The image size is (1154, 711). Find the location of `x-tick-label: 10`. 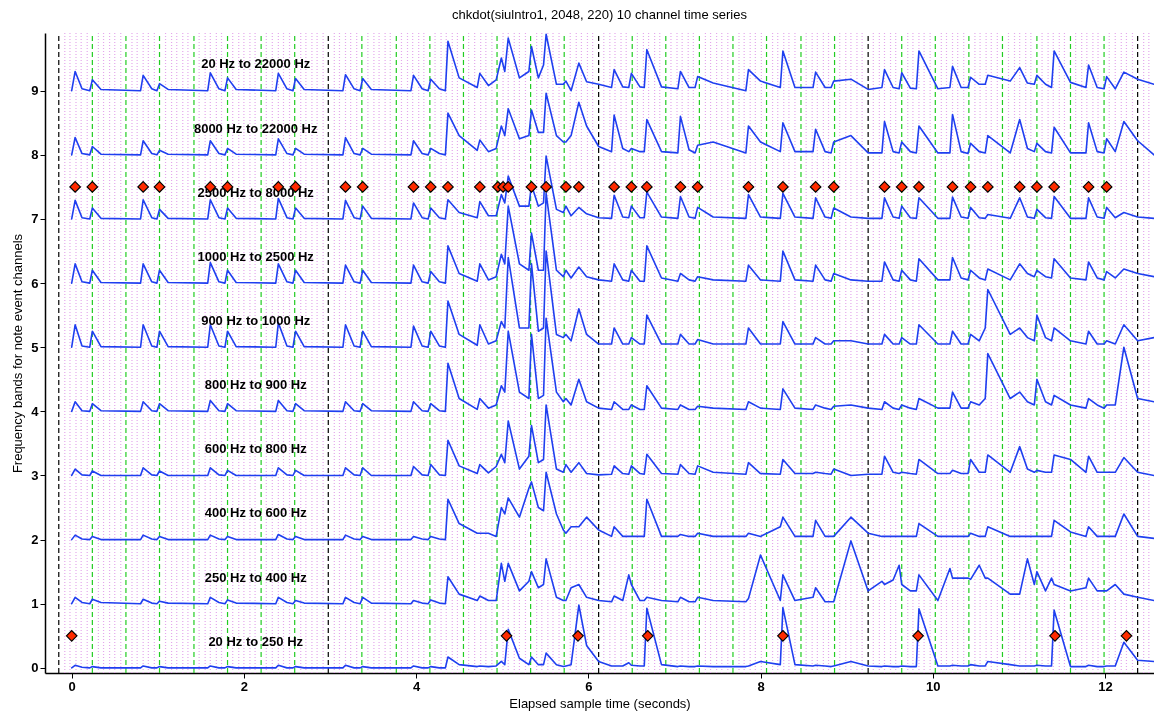

x-tick-label: 10 is located at coordinates (933, 686).